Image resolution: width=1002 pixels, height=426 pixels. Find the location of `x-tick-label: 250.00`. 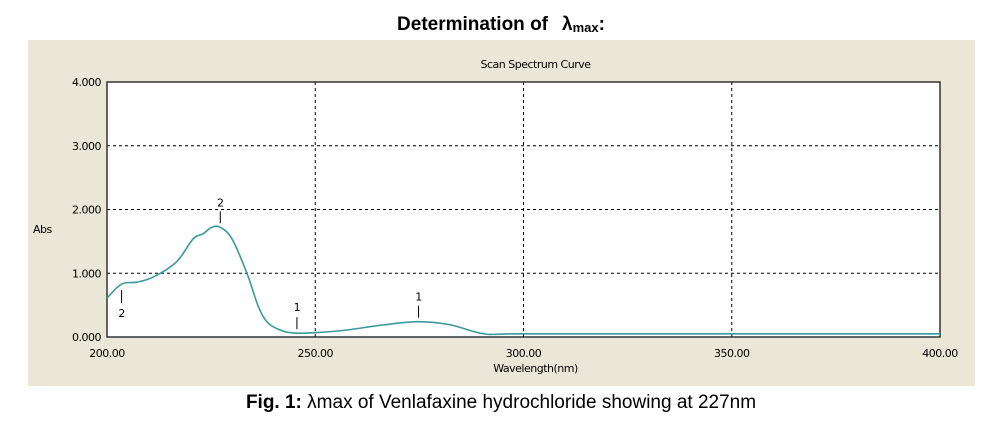

x-tick-label: 250.00 is located at coordinates (316, 353).